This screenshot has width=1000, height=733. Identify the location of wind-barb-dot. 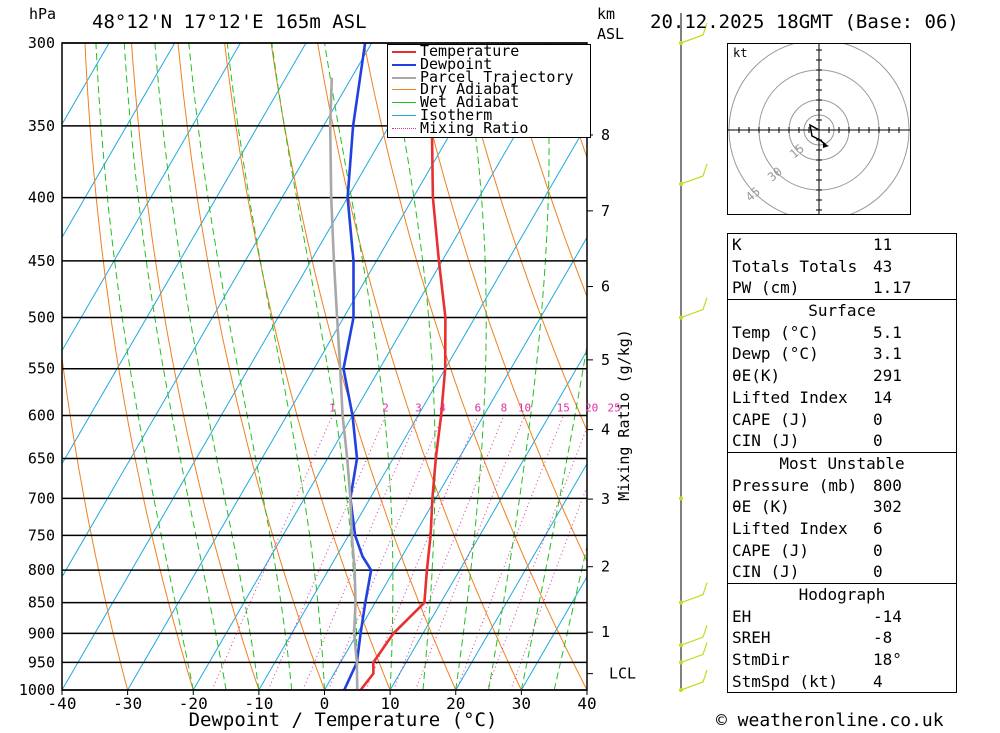
(681, 498).